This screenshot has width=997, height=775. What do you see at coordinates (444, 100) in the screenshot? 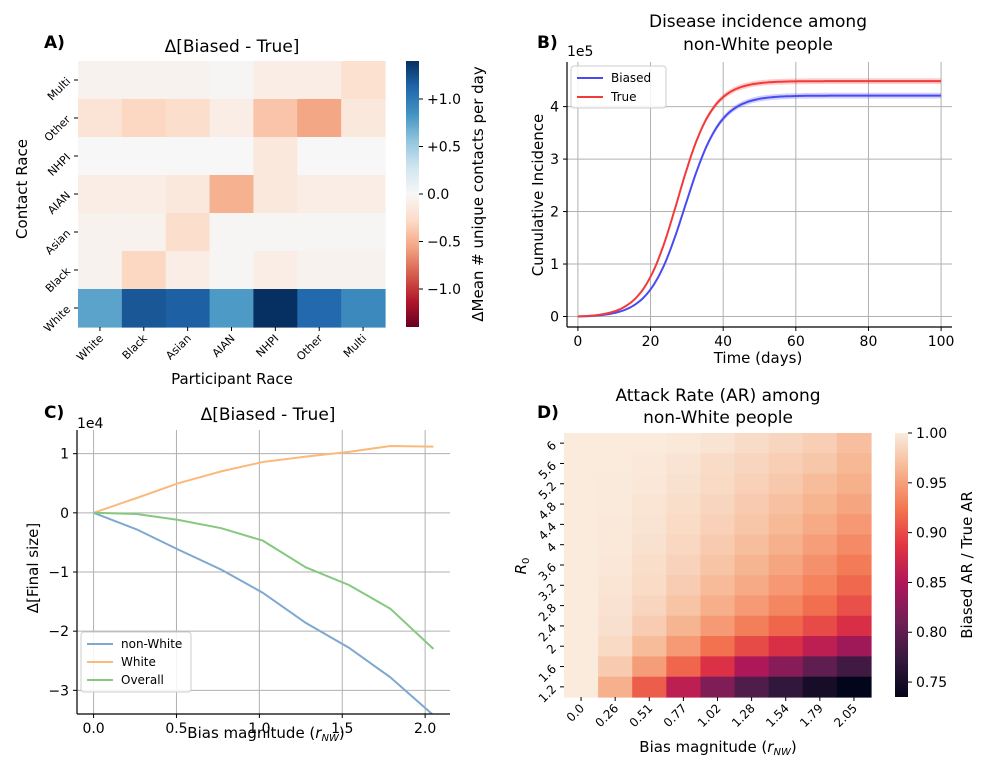
I see `colorbar-a-tick-label: +1.0` at bounding box center [444, 100].